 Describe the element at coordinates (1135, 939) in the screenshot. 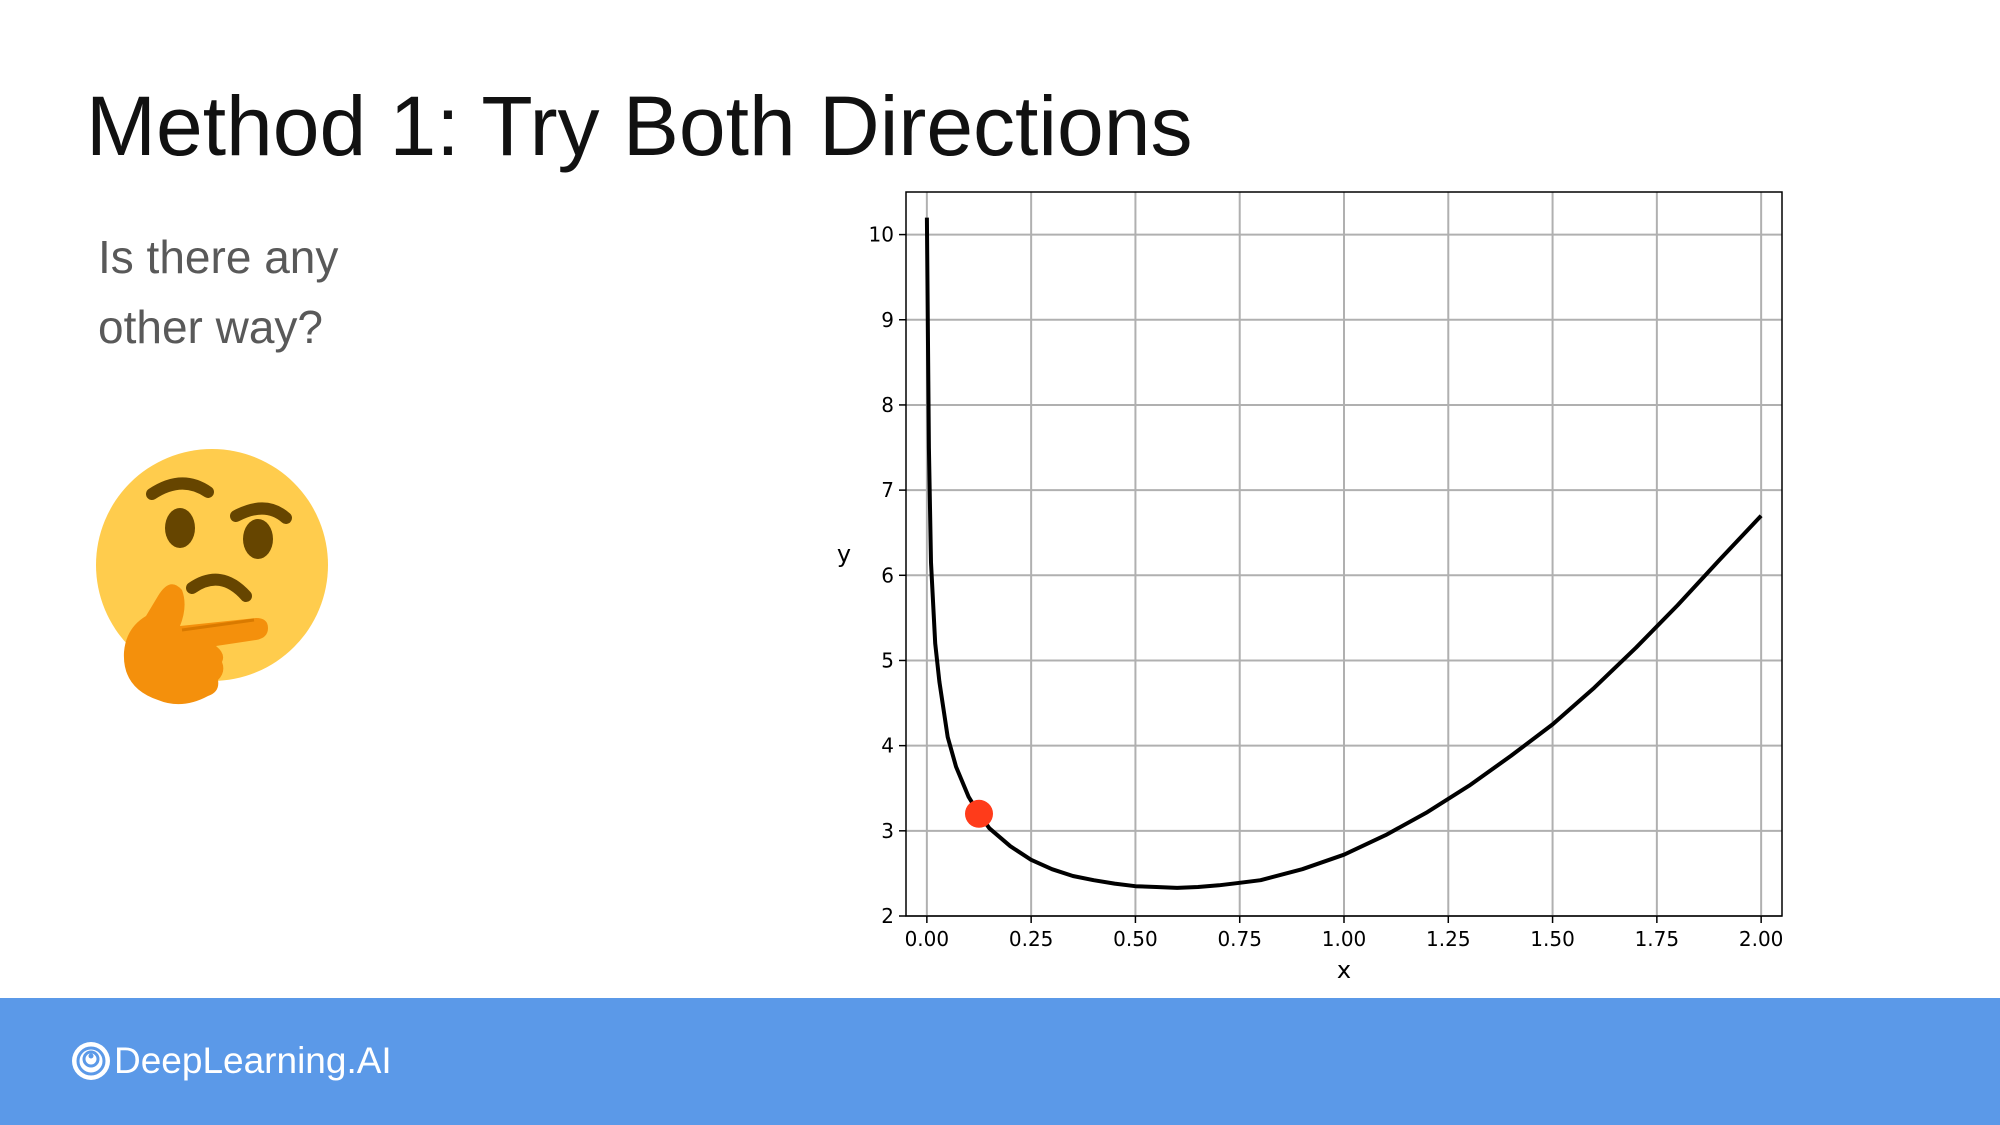

I see `x-tick-label: 0.50` at that location.